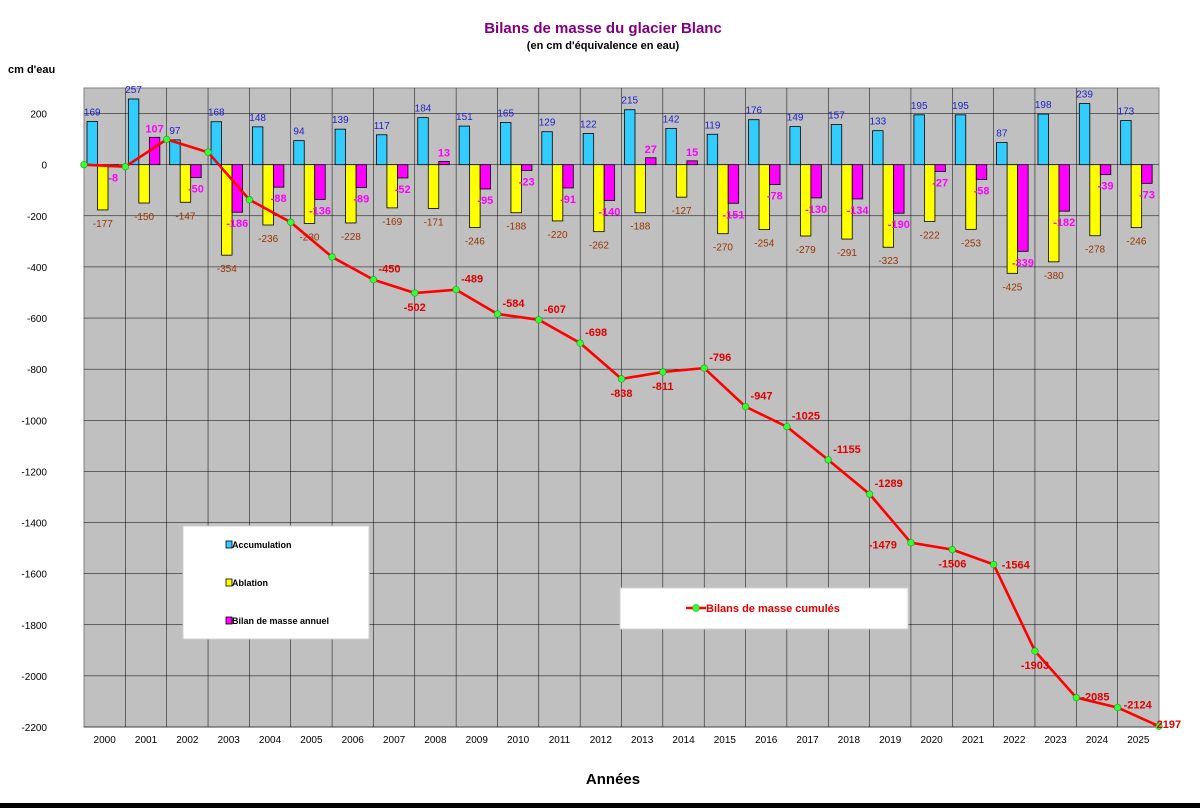 This screenshot has height=808, width=1200. I want to click on y-axis-title: cm d'eau, so click(31, 70).